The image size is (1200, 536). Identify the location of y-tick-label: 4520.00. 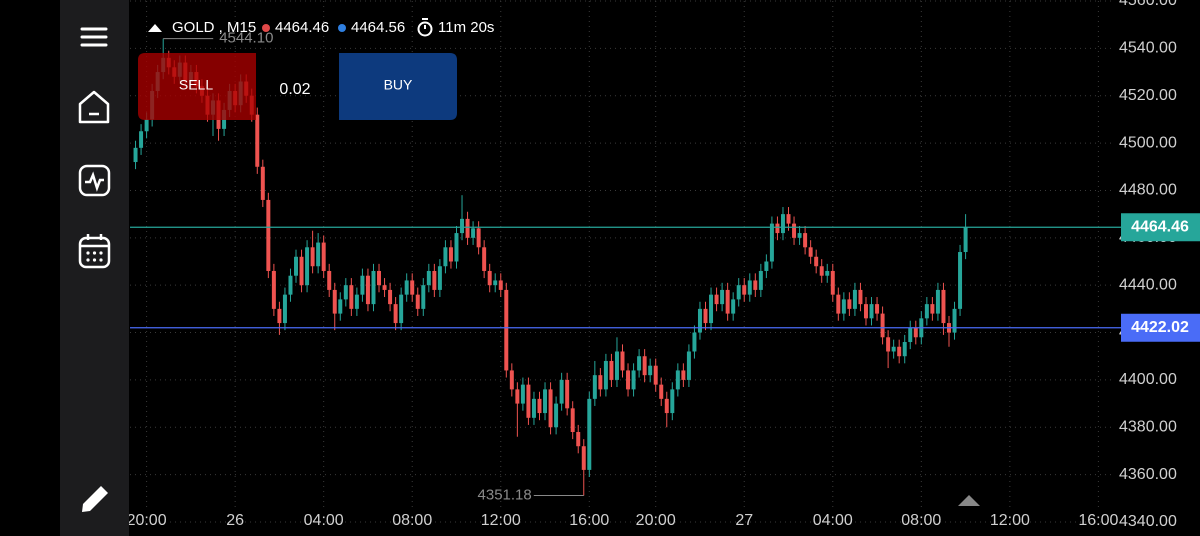
(1148, 95).